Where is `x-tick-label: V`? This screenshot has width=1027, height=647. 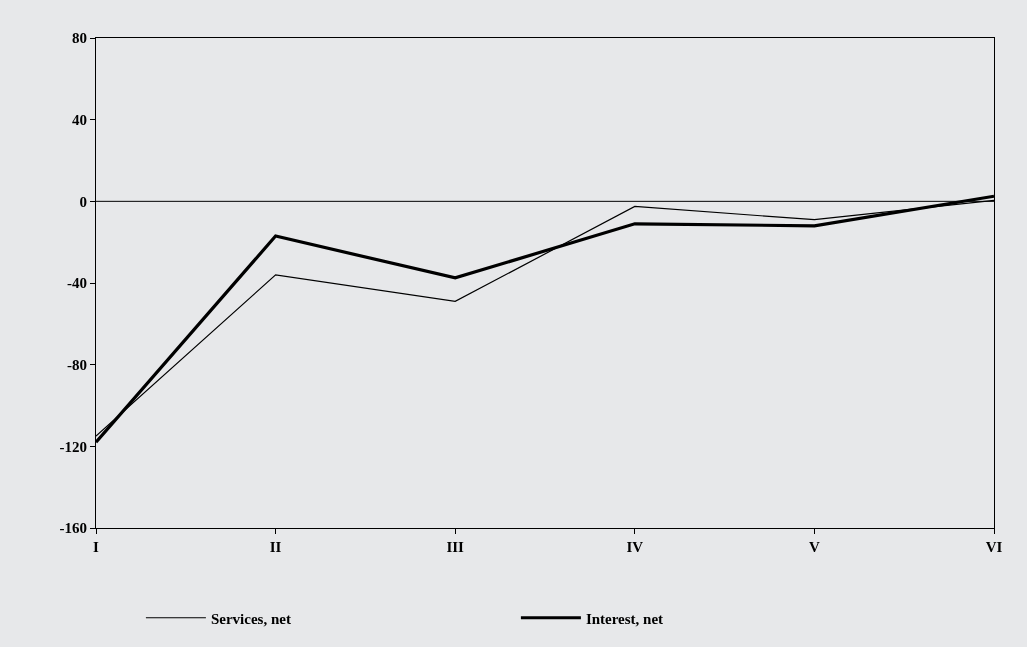 x-tick-label: V is located at coordinates (814, 547).